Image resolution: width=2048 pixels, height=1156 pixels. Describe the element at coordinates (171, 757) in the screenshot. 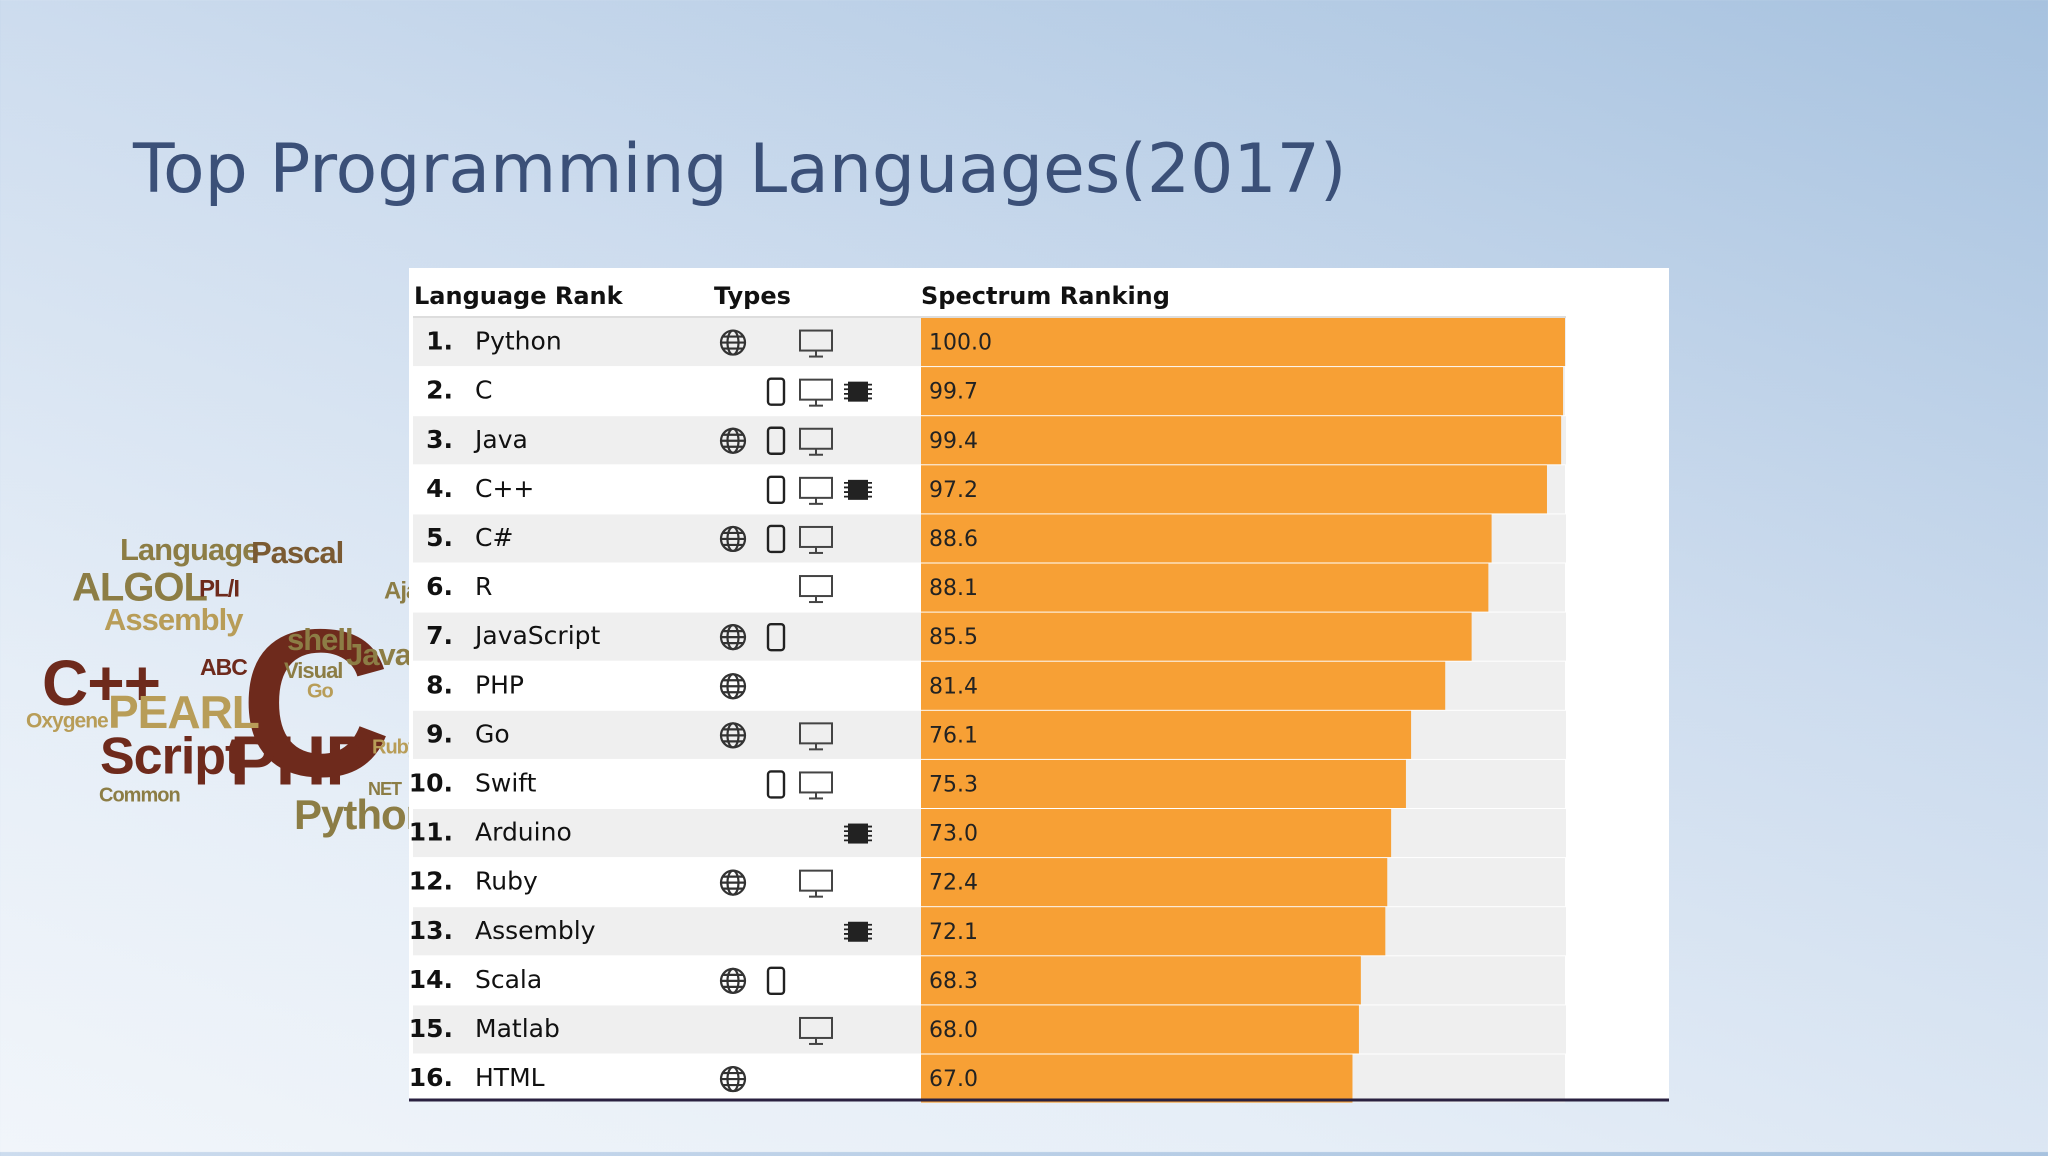

I see `cloud-word: Script` at that location.